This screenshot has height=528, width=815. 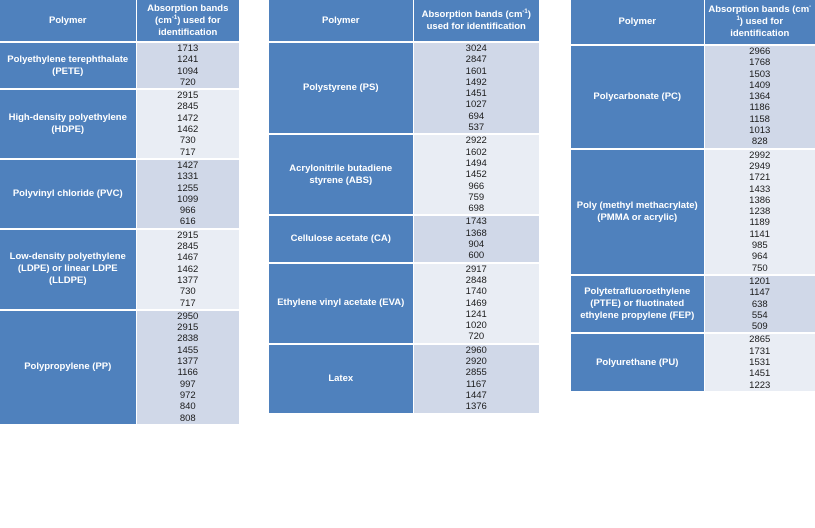 I want to click on band-value: 2950, so click(x=188, y=316).